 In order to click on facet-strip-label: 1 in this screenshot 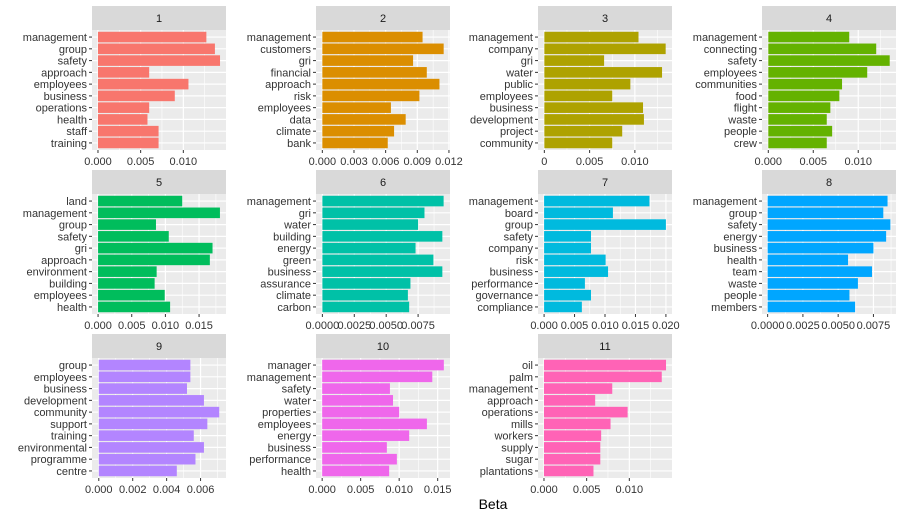, I will do `click(159, 19)`.